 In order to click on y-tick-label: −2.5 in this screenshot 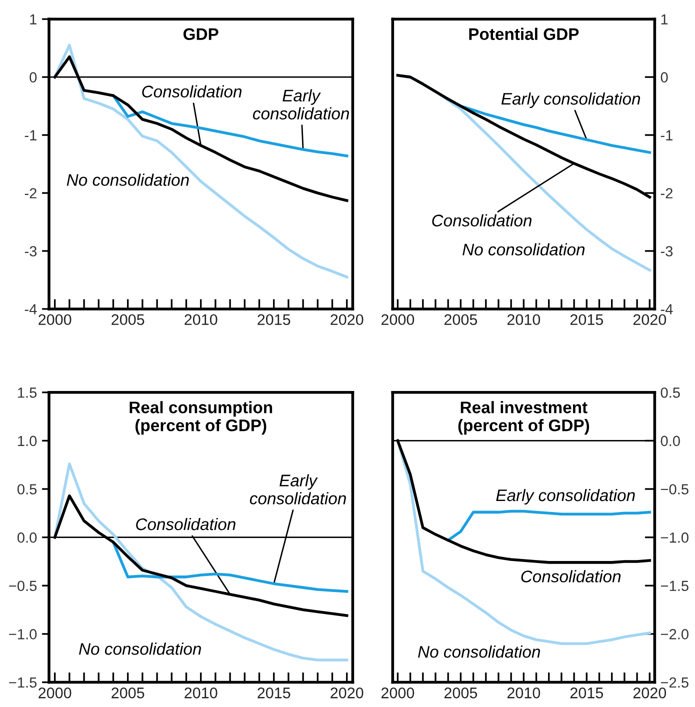, I will do `click(674, 682)`.